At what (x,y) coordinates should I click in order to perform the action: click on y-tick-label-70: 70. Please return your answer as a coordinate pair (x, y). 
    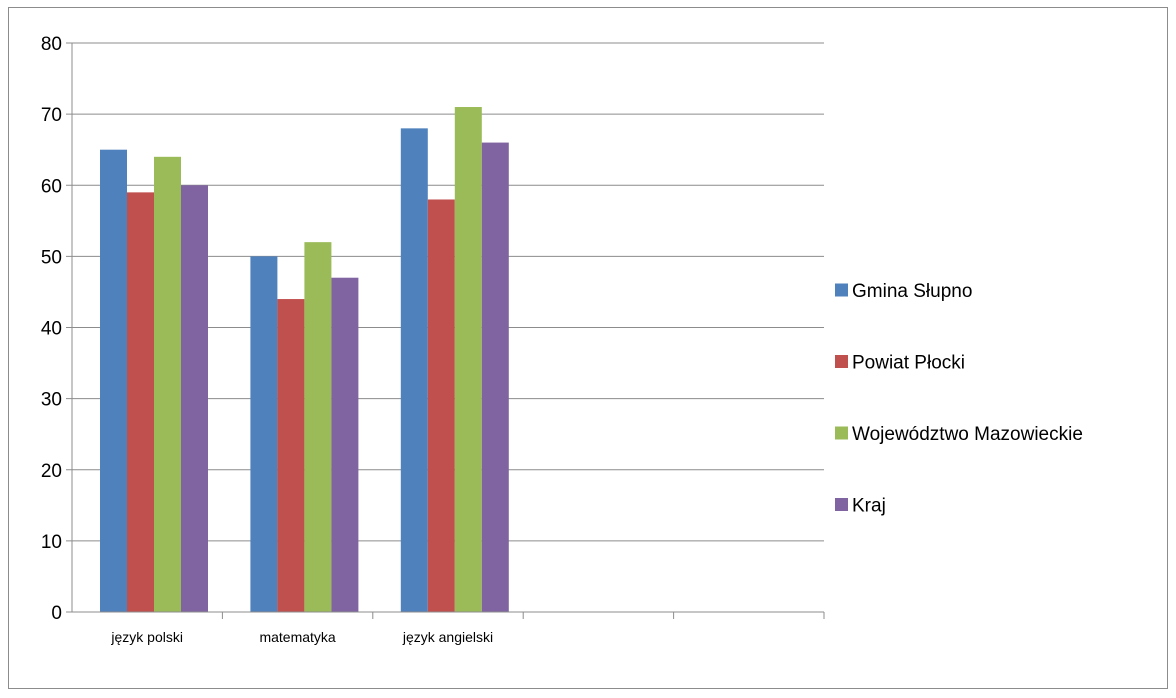
    Looking at the image, I should click on (51, 115).